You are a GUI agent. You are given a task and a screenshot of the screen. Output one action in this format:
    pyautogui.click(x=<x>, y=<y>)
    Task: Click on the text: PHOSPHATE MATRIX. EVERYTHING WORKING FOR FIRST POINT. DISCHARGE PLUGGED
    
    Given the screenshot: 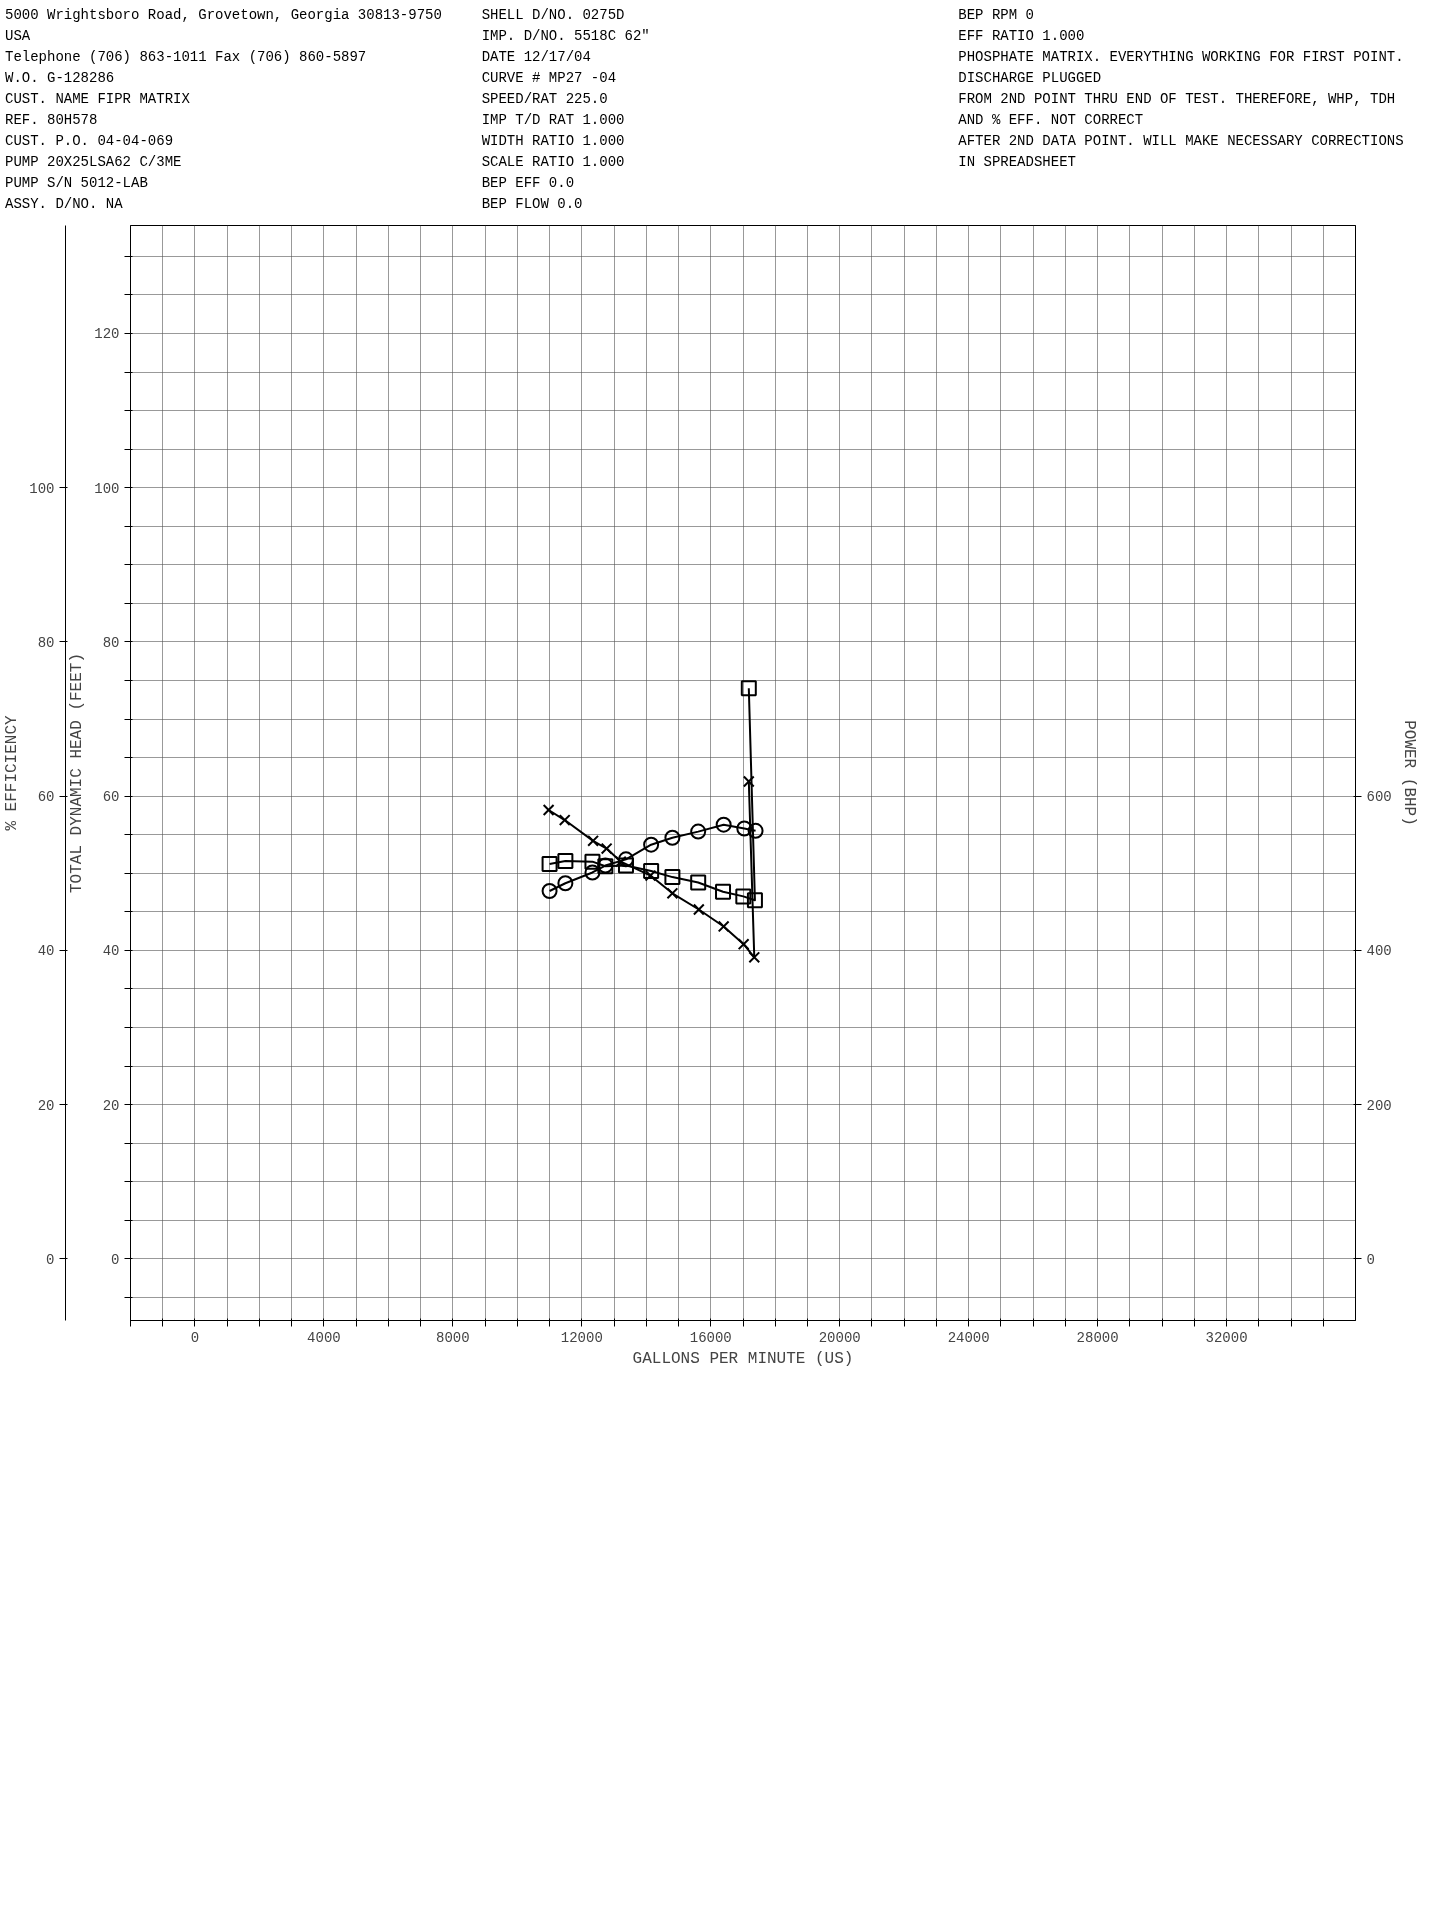 What is the action you would take?
    pyautogui.click(x=1181, y=68)
    